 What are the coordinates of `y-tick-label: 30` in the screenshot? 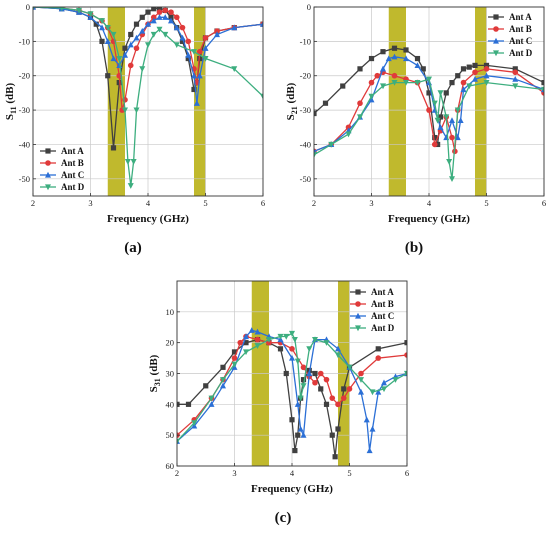 It's located at (170, 374).